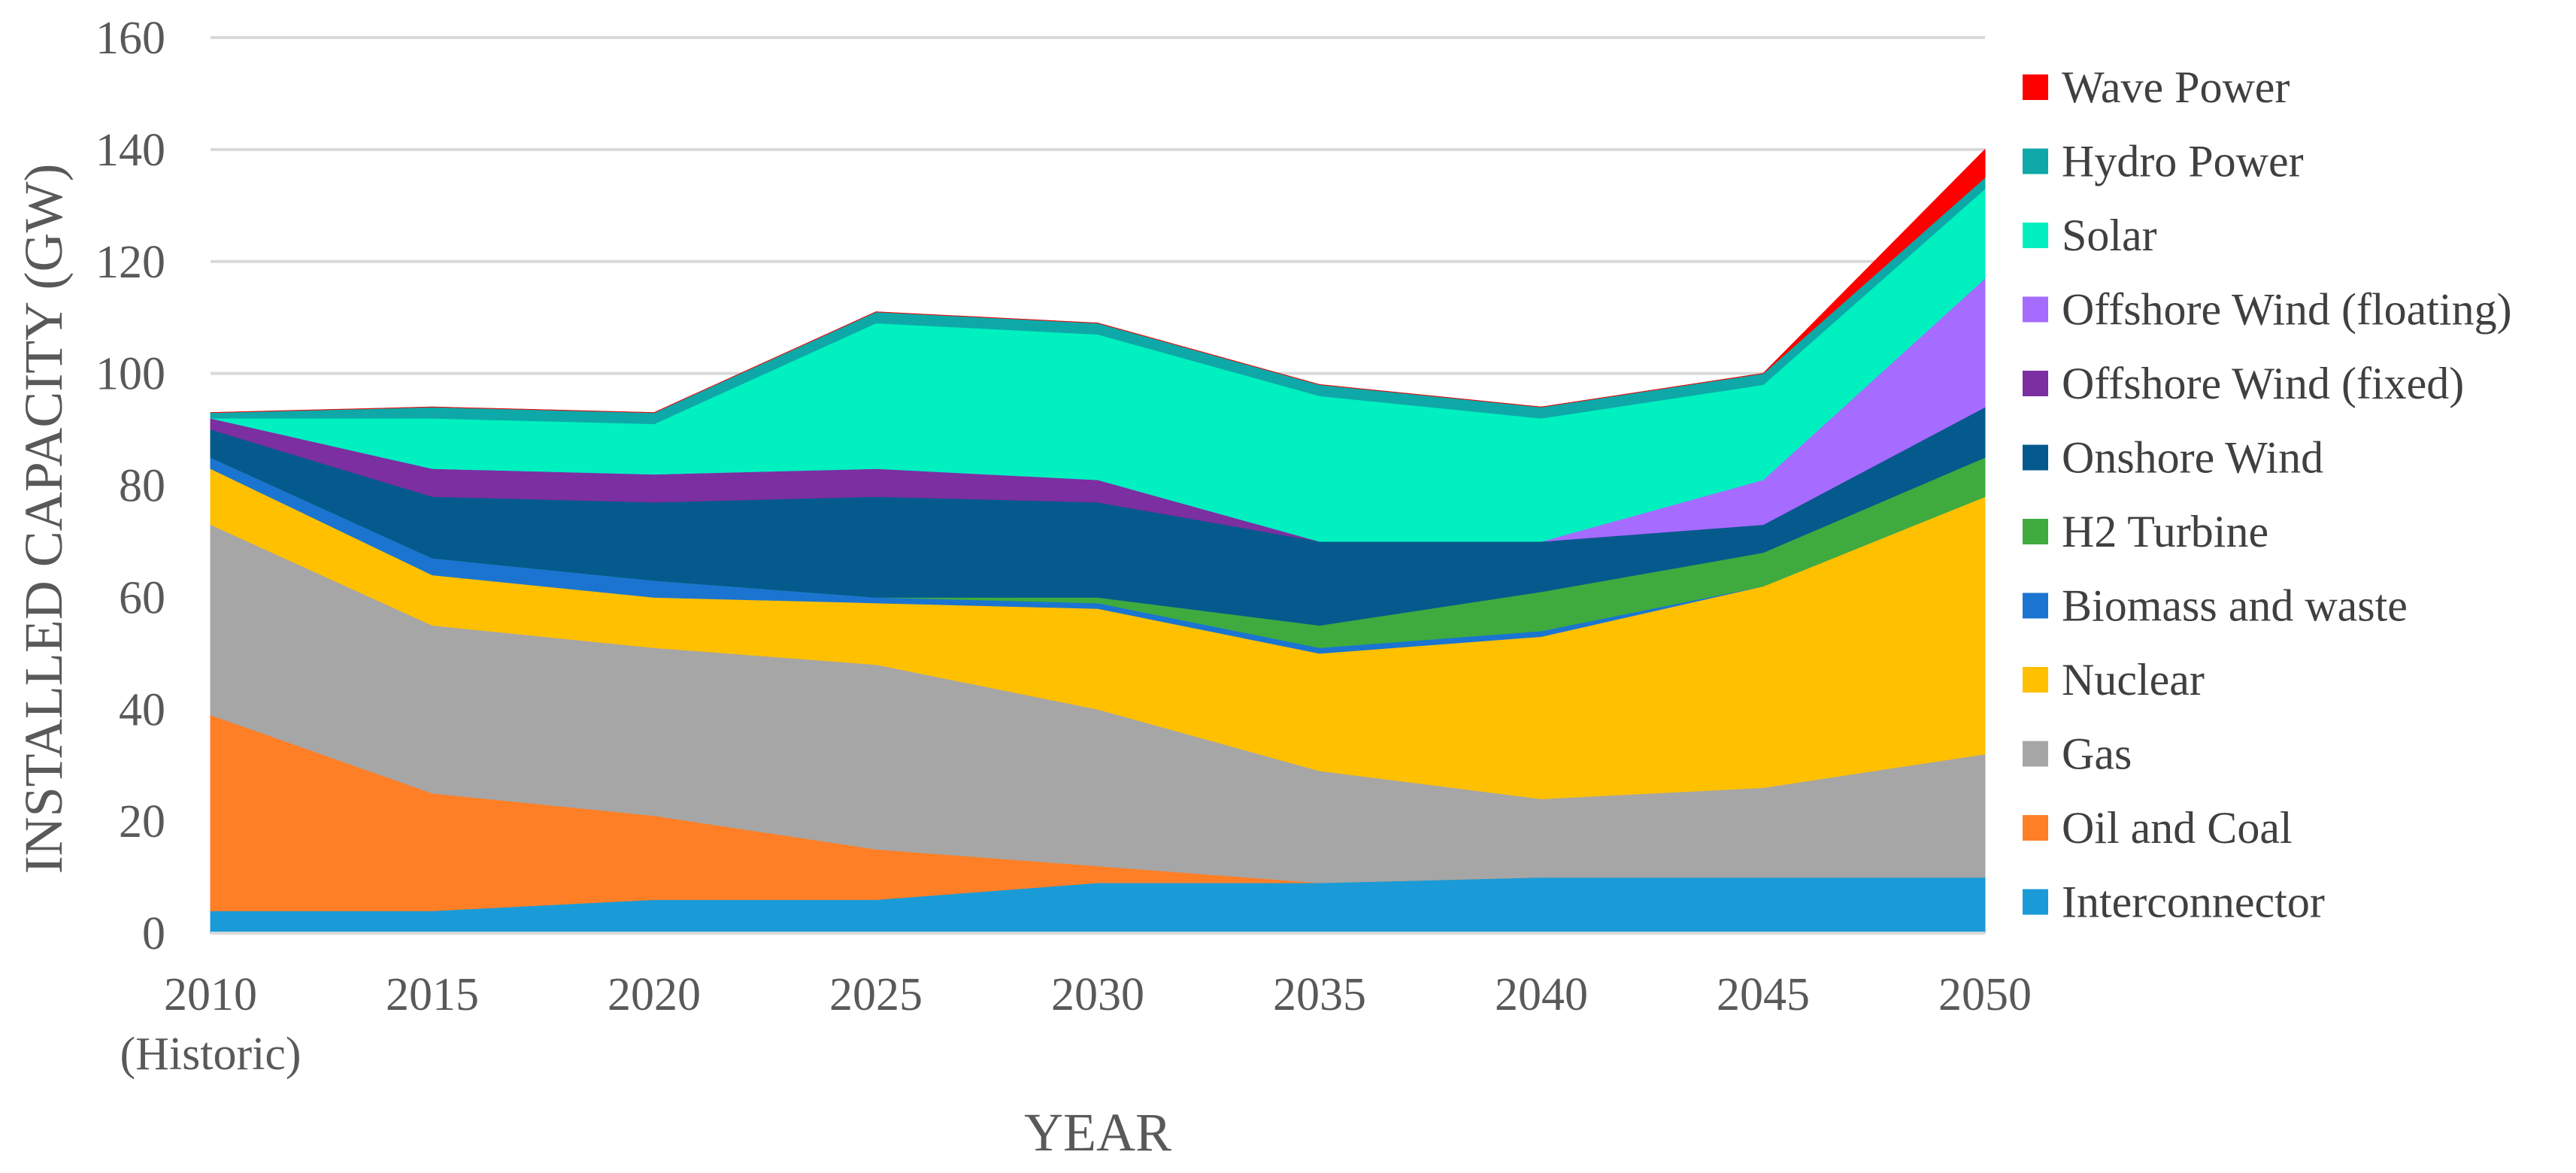  Describe the element at coordinates (153, 933) in the screenshot. I see `y-tick-label: 0` at that location.